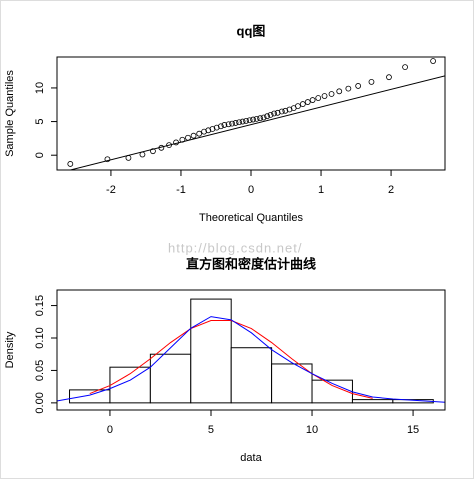  What do you see at coordinates (181, 190) in the screenshot?
I see `x-tick-label: -1` at bounding box center [181, 190].